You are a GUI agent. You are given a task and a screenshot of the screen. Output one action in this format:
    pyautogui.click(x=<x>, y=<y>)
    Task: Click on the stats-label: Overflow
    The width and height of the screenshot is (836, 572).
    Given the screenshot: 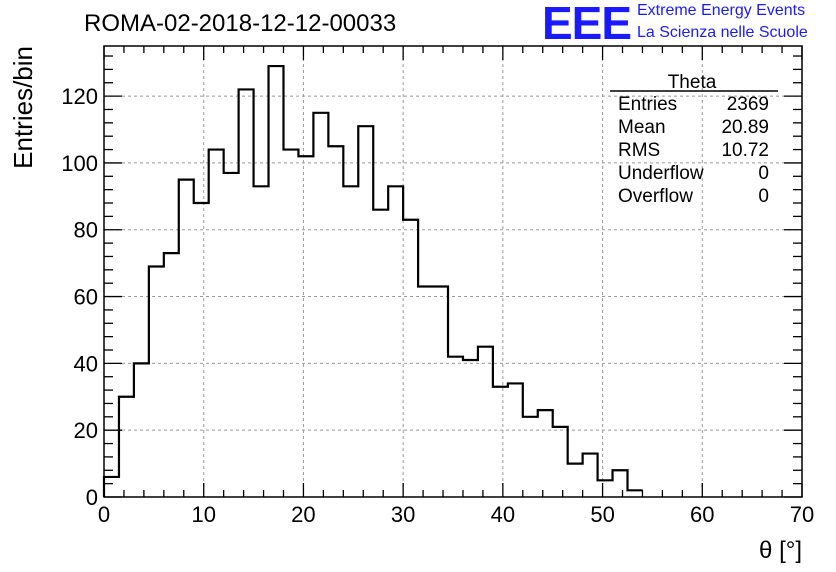 What is the action you would take?
    pyautogui.click(x=655, y=196)
    